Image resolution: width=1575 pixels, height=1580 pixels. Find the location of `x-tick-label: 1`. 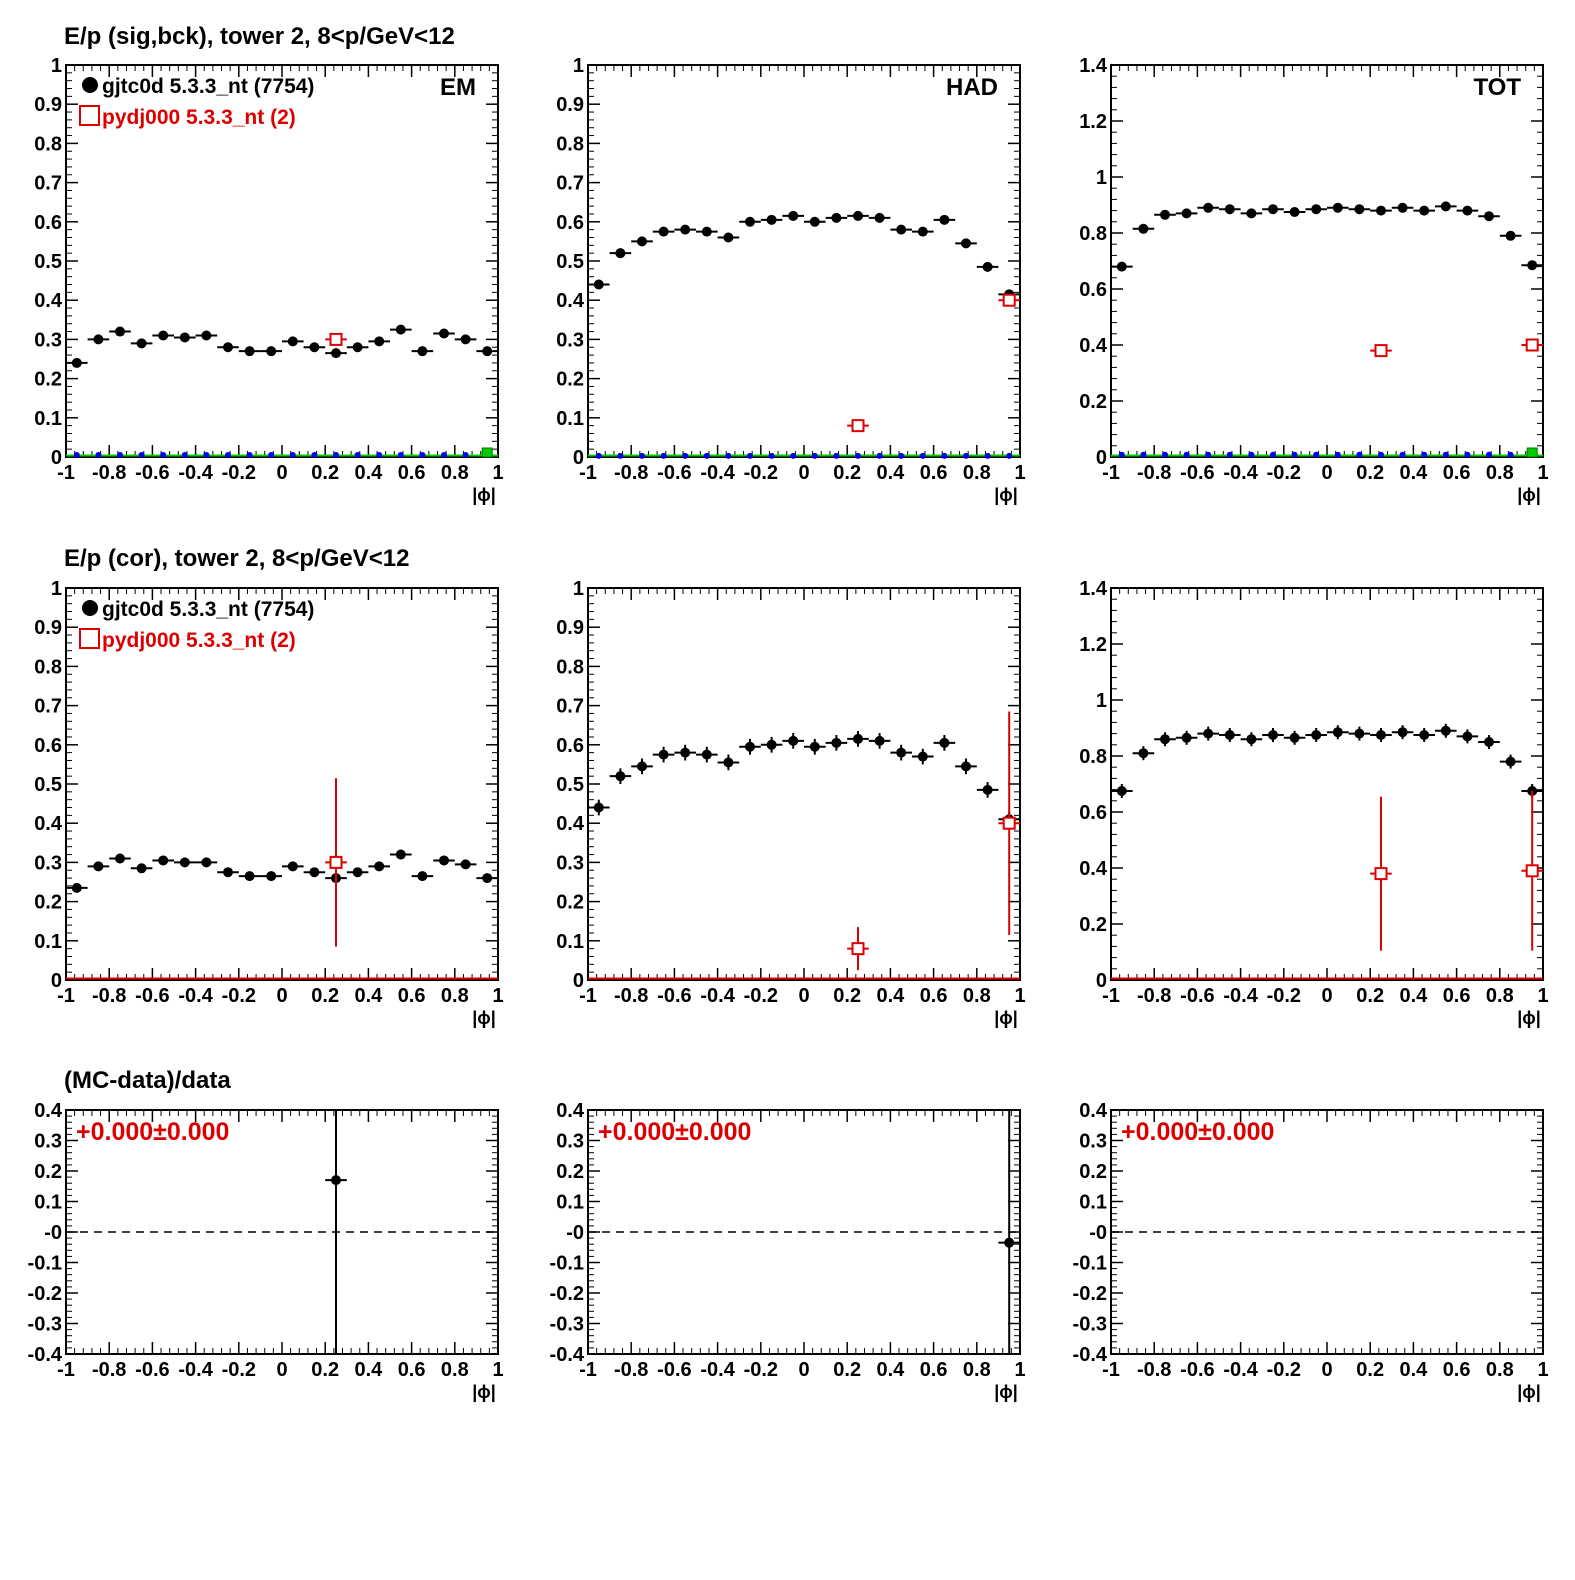

x-tick-label: 1 is located at coordinates (1019, 996).